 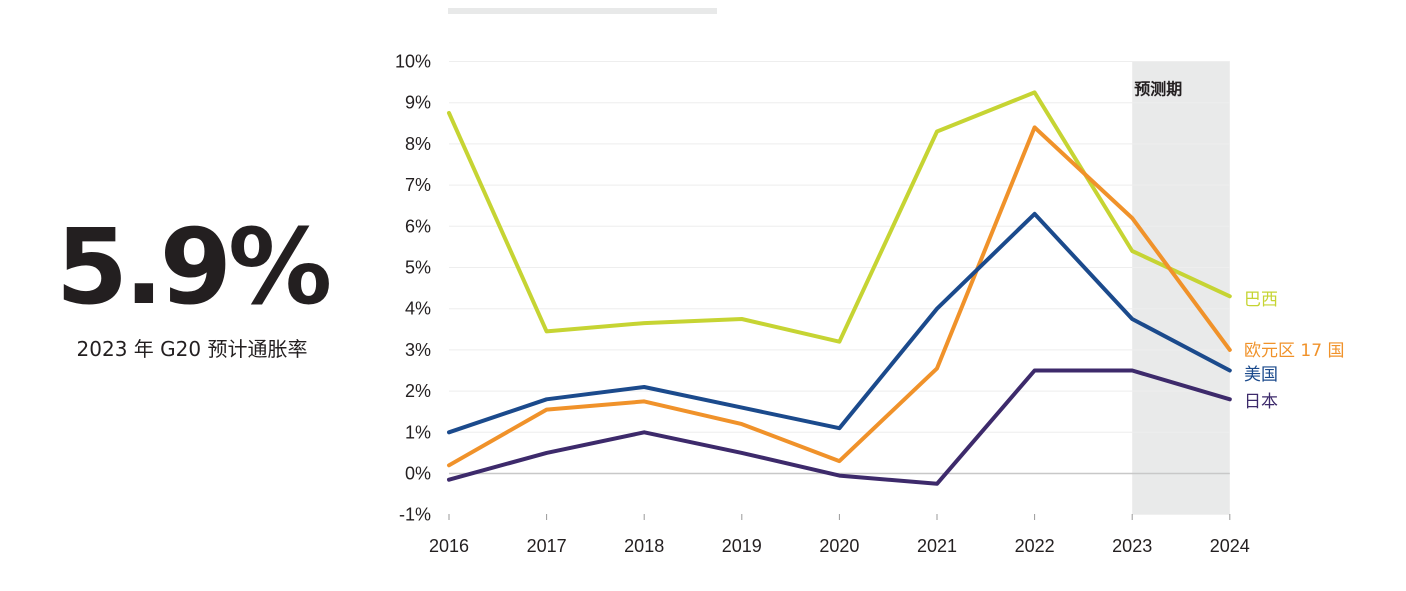 I want to click on series-line, so click(x=839, y=427).